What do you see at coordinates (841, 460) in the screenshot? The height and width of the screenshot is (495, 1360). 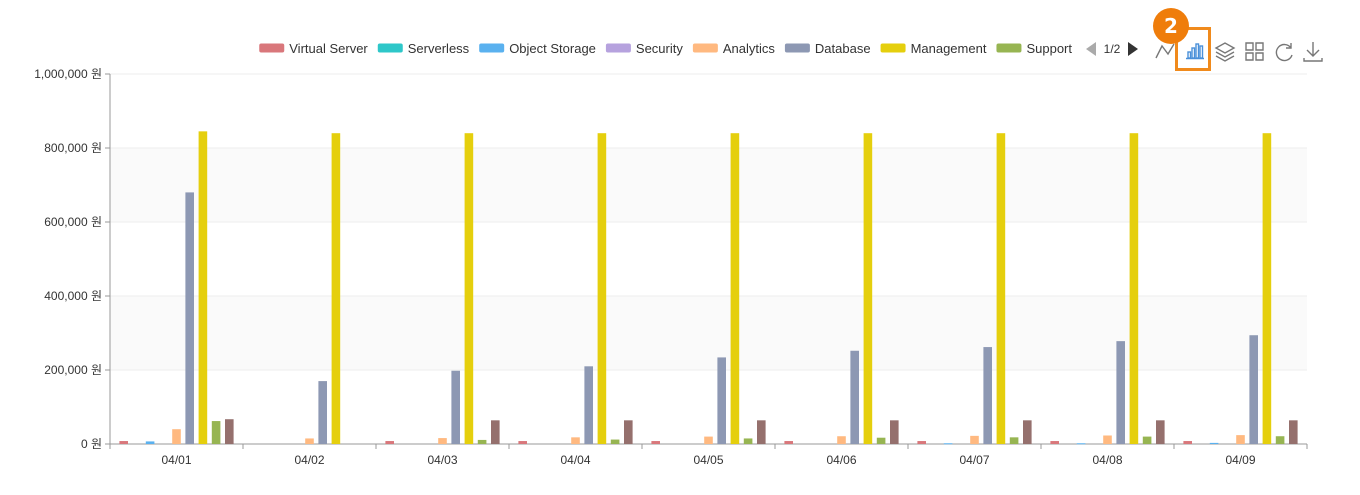 I see `x-tick-label: 04/06` at bounding box center [841, 460].